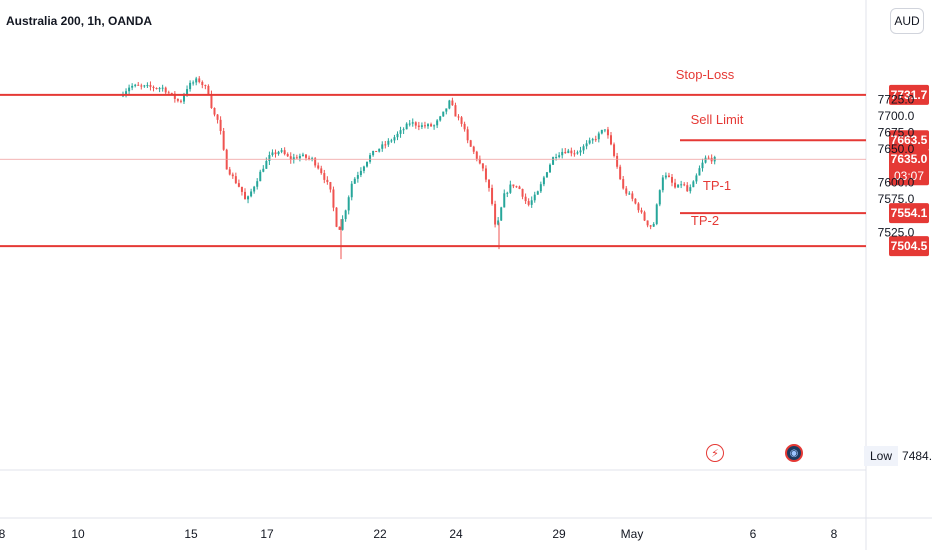 The image size is (932, 550). I want to click on time-tick-label: 17, so click(267, 534).